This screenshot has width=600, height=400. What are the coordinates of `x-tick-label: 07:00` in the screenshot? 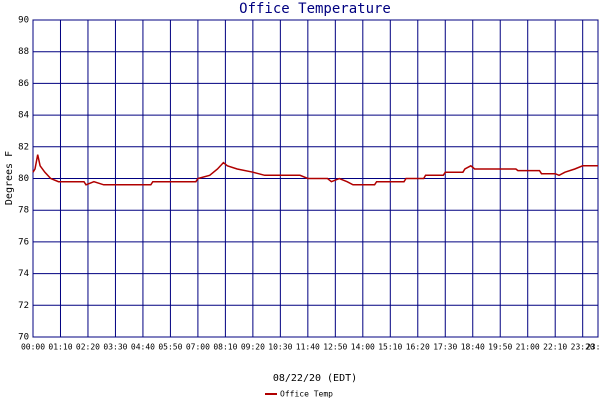 It's located at (198, 347).